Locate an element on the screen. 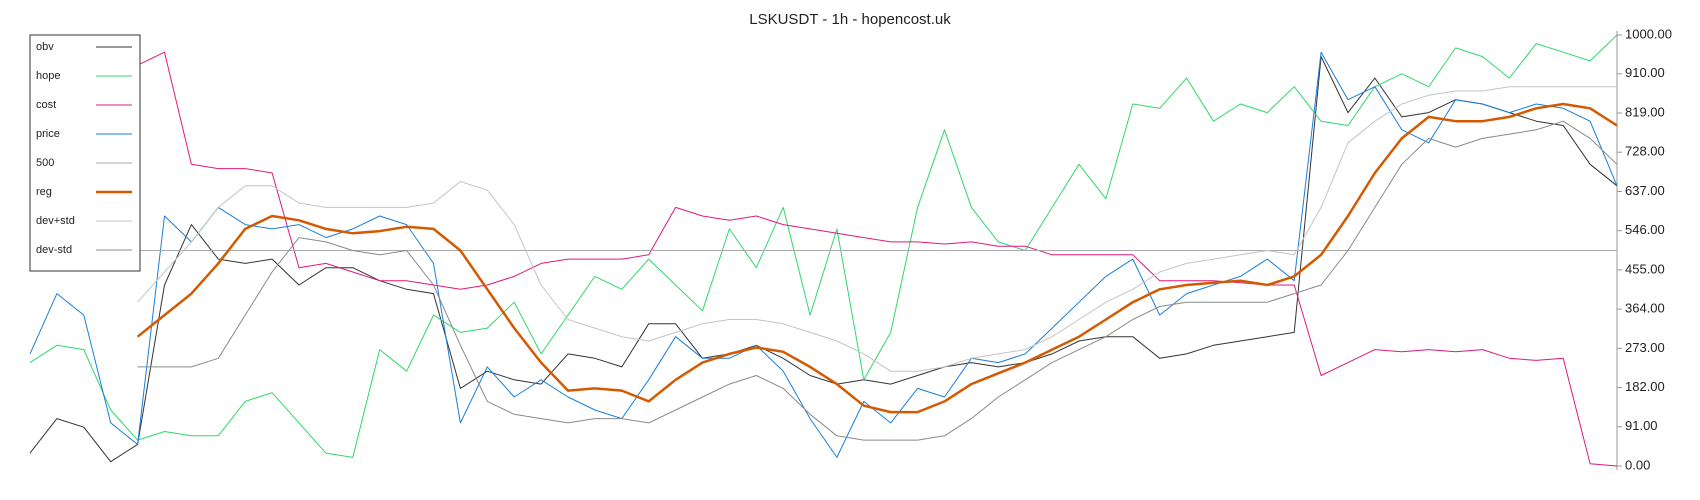 This screenshot has width=1700, height=500. y-tick-label: 455.00 is located at coordinates (1645, 268).